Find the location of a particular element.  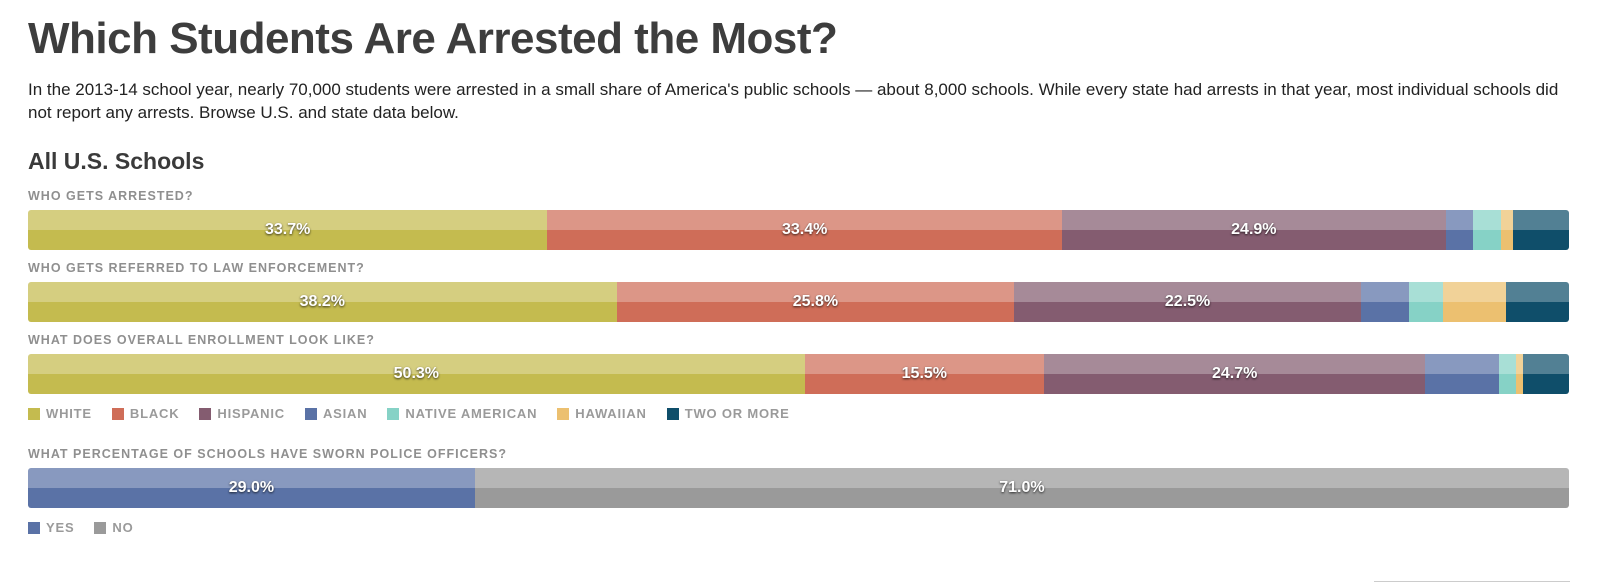

chart-enrollment-bar: 50.3% 15.5% 24.7% is located at coordinates (798, 374).